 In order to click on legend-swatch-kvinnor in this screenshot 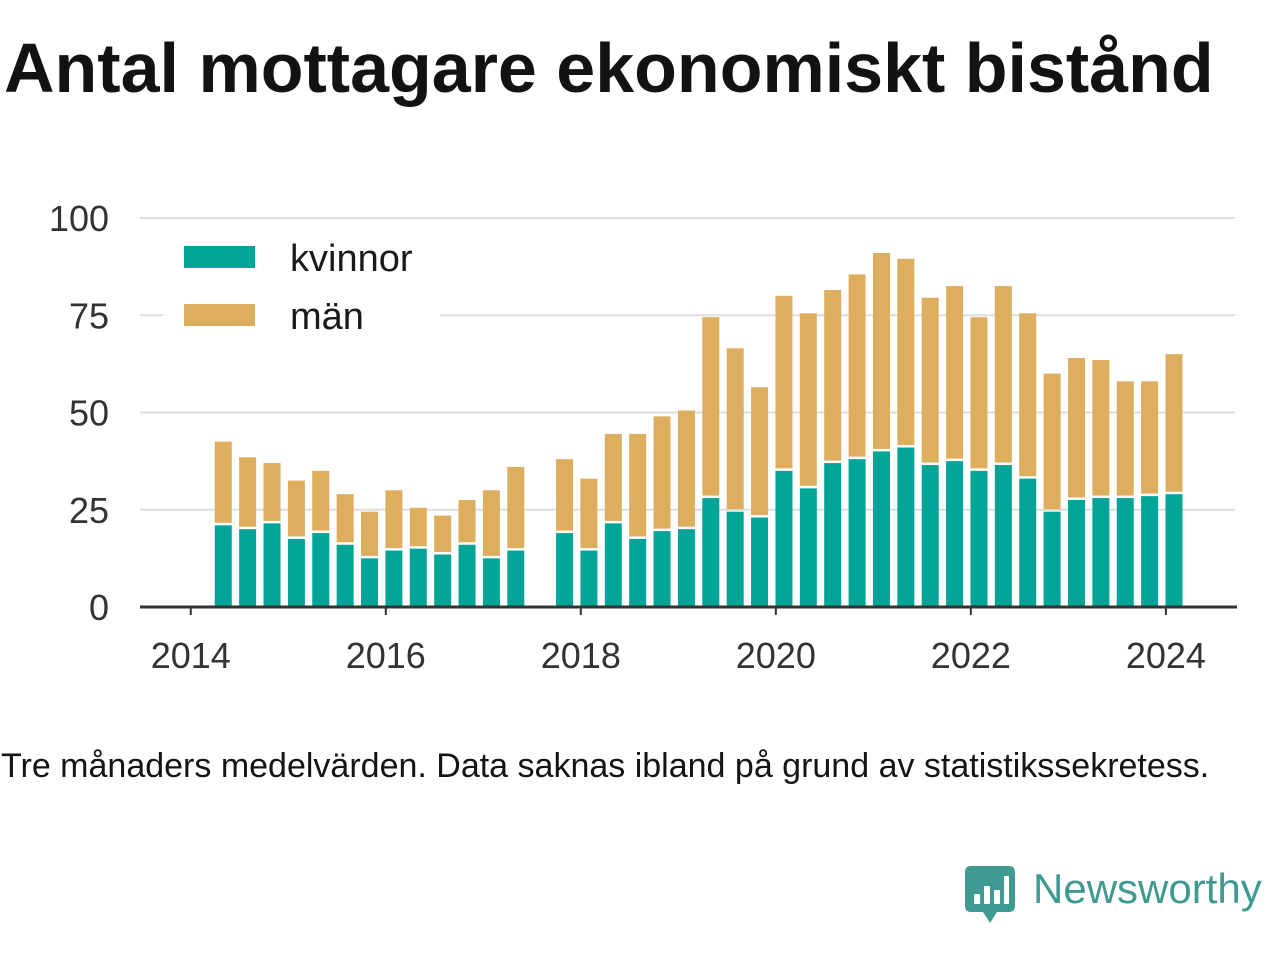, I will do `click(219, 257)`.